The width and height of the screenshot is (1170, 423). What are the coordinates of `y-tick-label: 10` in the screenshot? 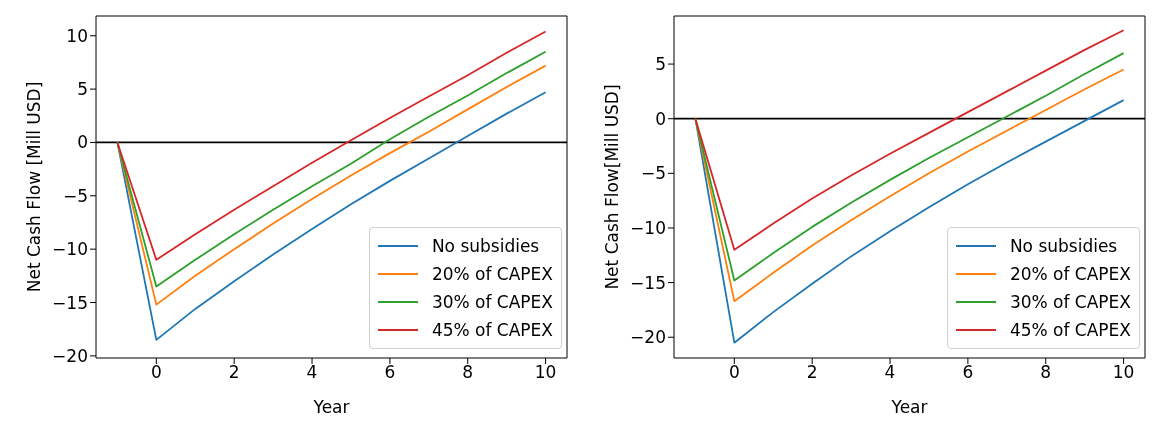 It's located at (77, 35).